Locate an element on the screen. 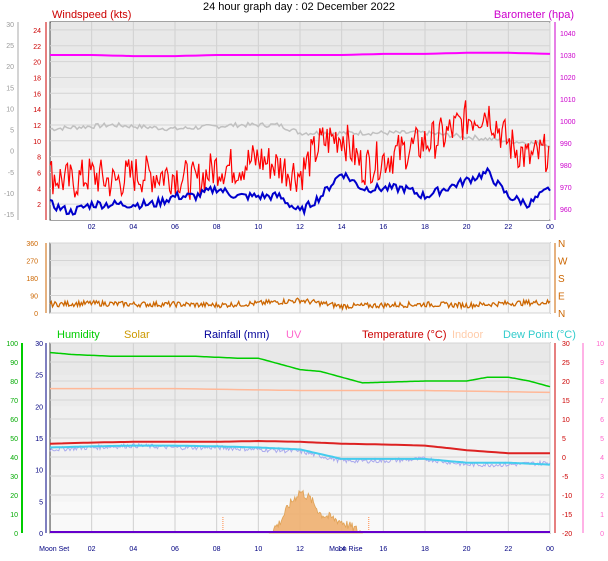  wind-x-tick: 20 is located at coordinates (467, 227).